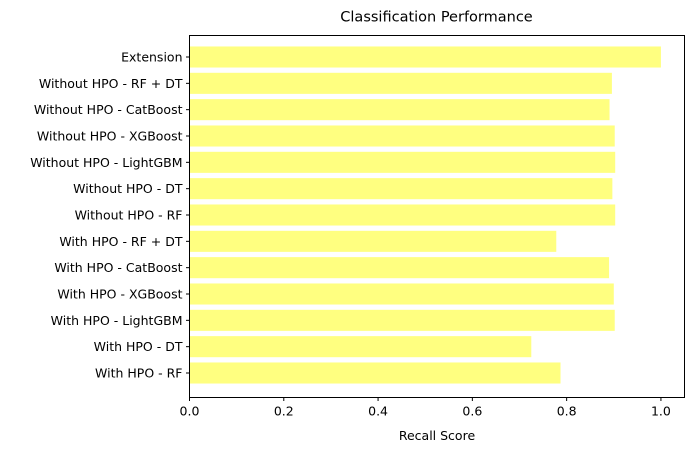 This screenshot has width=694, height=453. What do you see at coordinates (128, 188) in the screenshot?
I see `y-tick-label: Without HPO - DT` at bounding box center [128, 188].